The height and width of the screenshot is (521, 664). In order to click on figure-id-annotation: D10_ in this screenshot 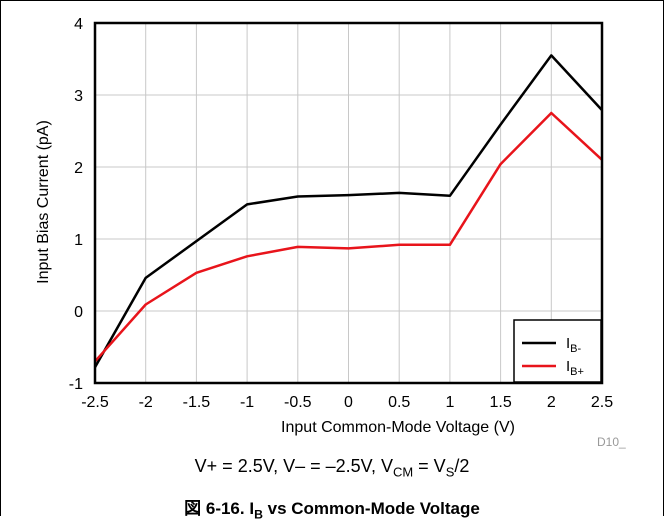, I will do `click(611, 442)`.